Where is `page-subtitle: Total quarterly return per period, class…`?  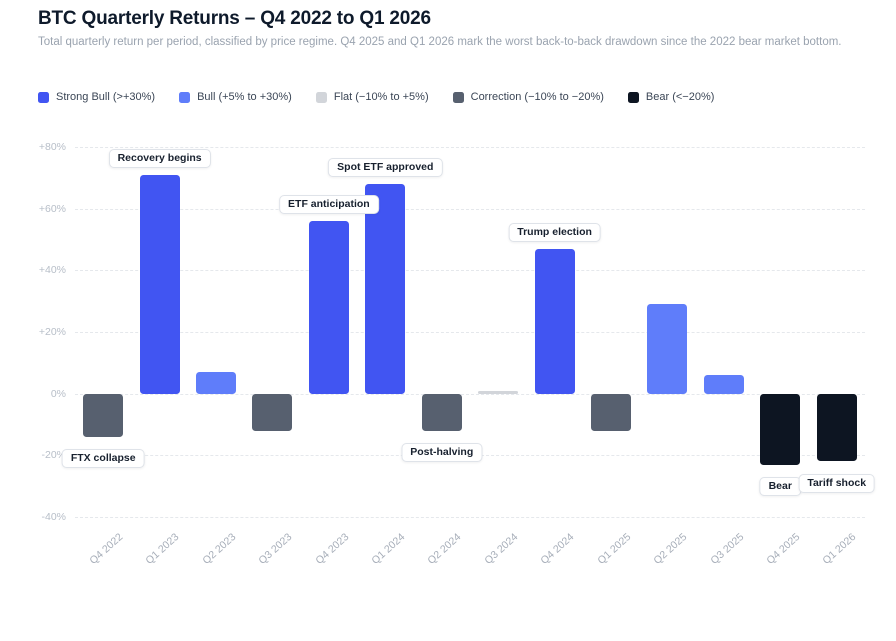 page-subtitle: Total quarterly return per period, class… is located at coordinates (440, 42).